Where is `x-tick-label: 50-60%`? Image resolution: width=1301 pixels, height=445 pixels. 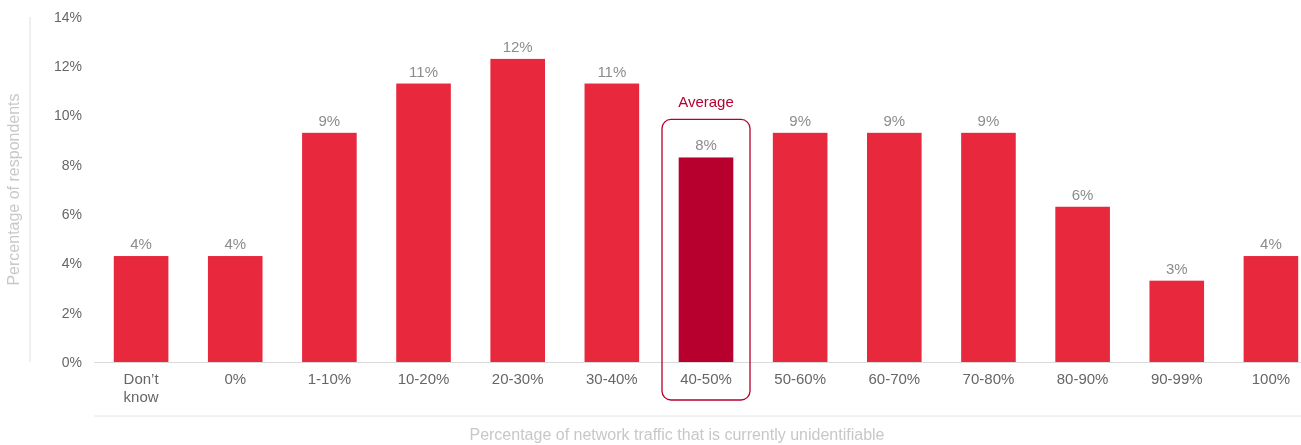 x-tick-label: 50-60% is located at coordinates (800, 378).